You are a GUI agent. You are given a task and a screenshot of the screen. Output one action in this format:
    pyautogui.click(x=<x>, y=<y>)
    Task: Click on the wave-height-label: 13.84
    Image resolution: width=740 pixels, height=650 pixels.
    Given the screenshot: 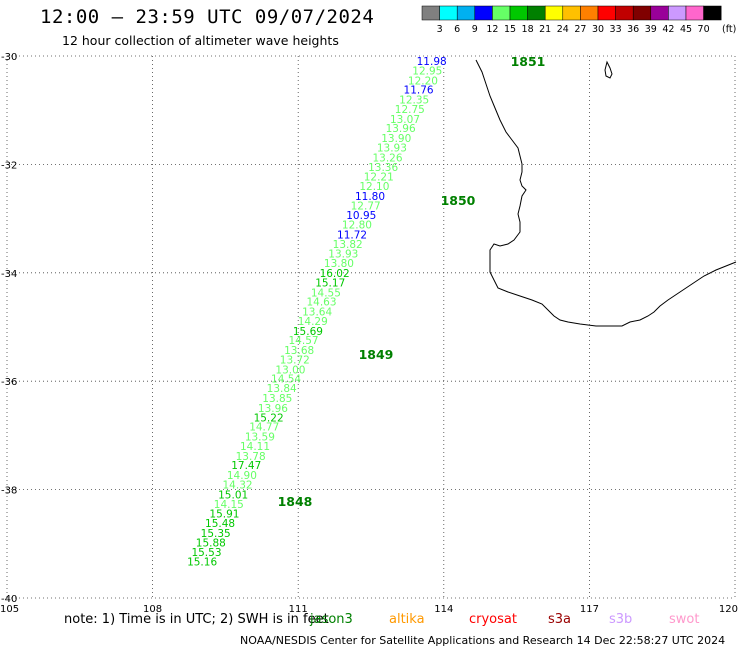 What is the action you would take?
    pyautogui.click(x=282, y=389)
    